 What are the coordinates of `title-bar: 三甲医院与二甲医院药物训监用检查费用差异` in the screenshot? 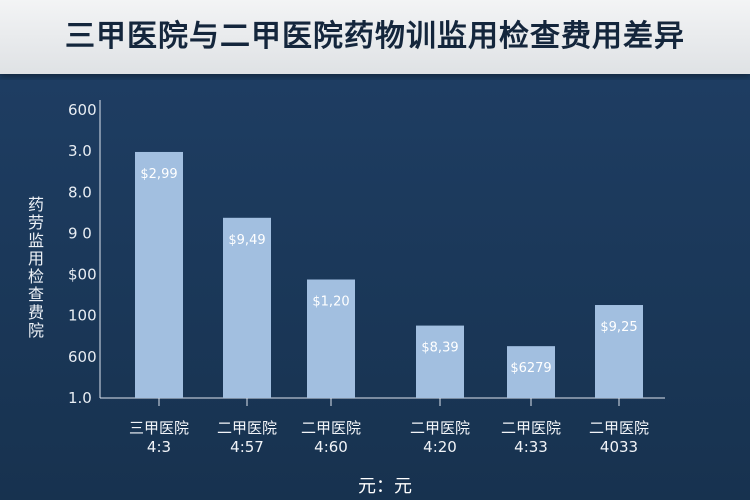 It's located at (375, 37).